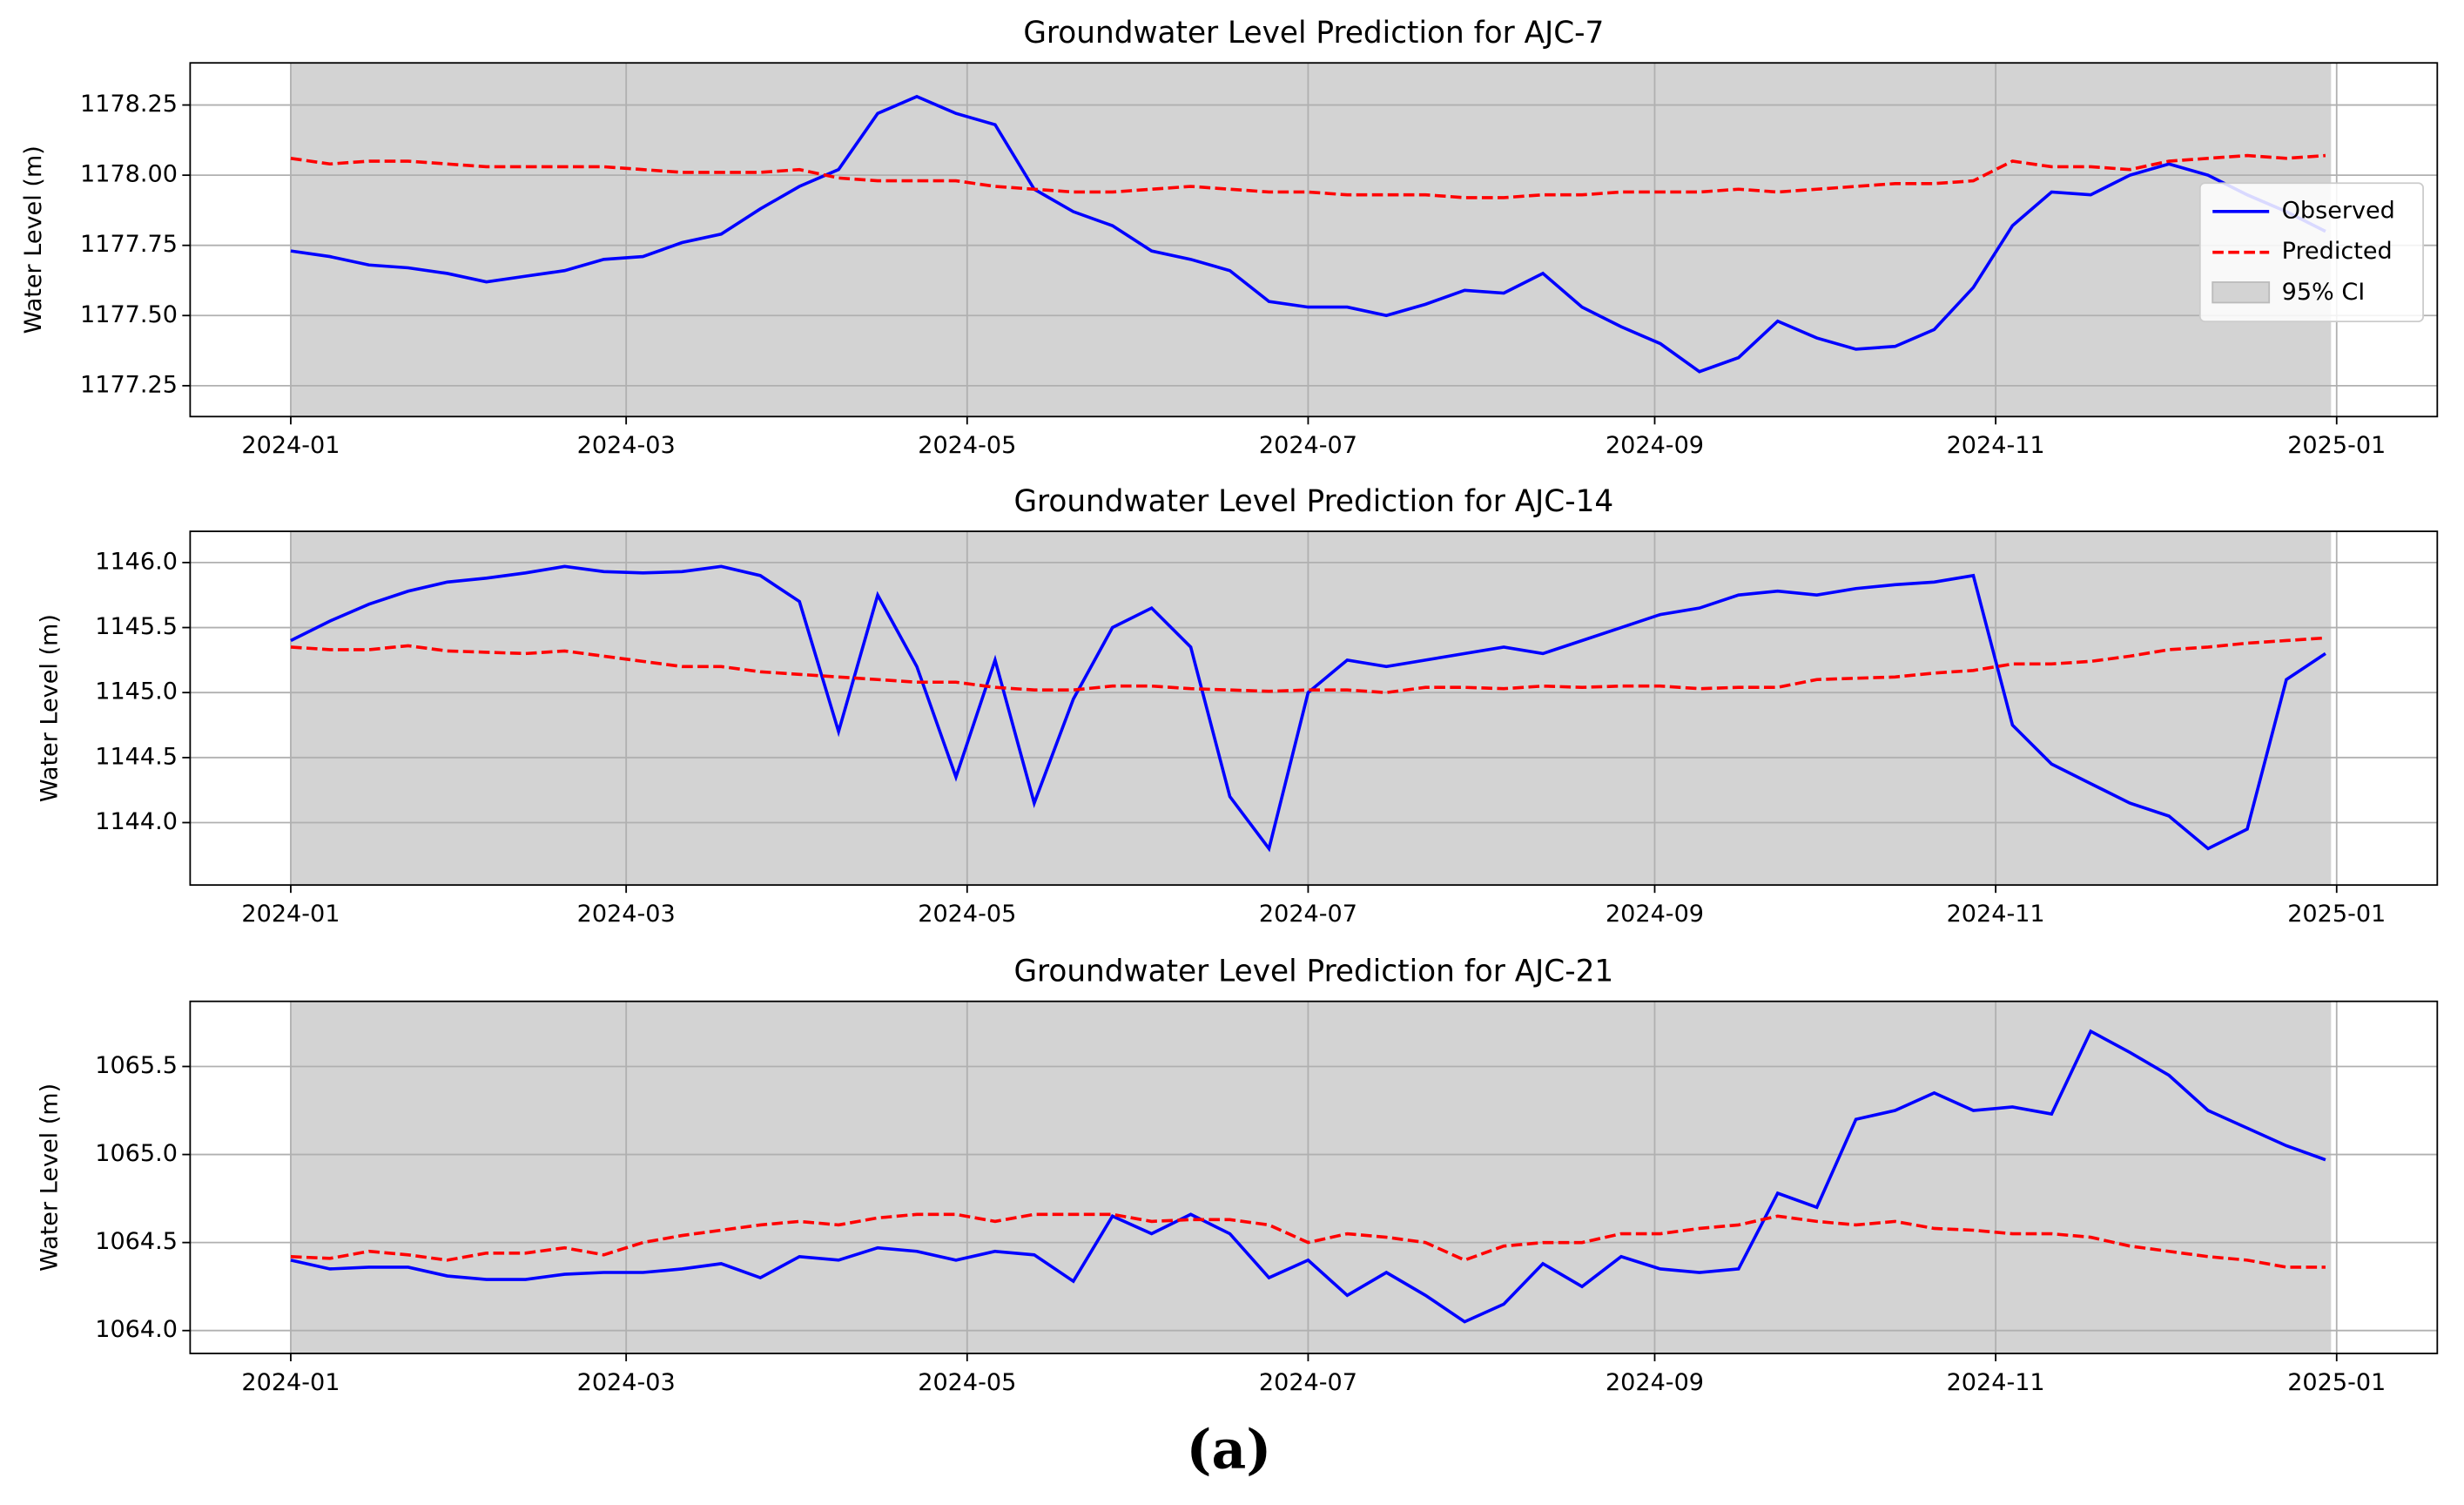  What do you see at coordinates (136, 1065) in the screenshot?
I see `y-tick-label: 1065.5` at bounding box center [136, 1065].